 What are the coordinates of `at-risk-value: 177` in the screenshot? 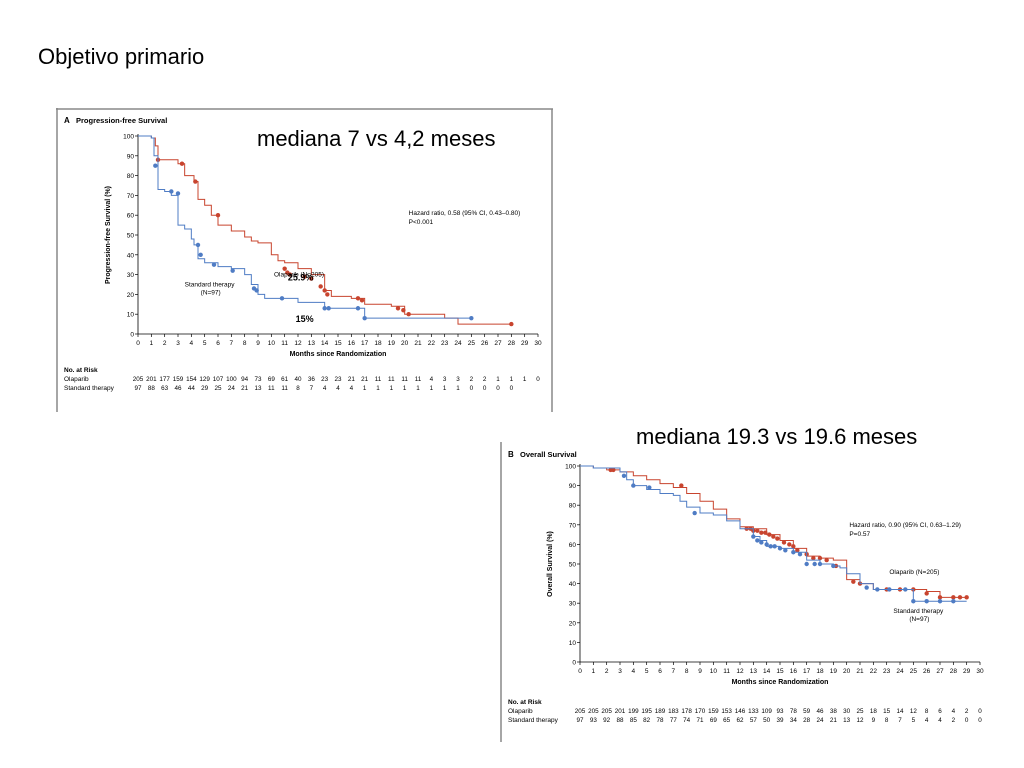 It's located at (164, 379).